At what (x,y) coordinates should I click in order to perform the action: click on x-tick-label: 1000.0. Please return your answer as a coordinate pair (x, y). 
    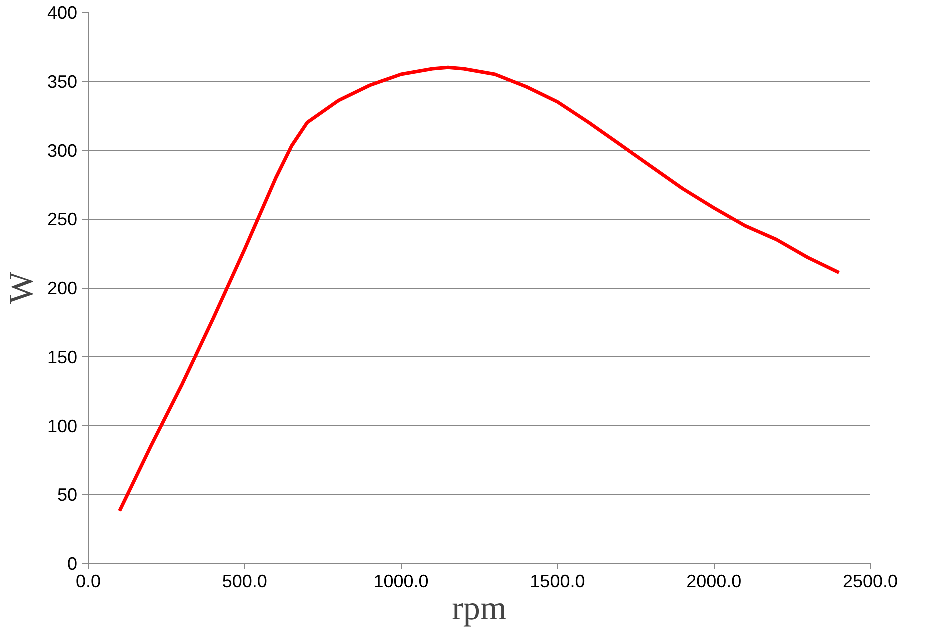
    Looking at the image, I should click on (401, 582).